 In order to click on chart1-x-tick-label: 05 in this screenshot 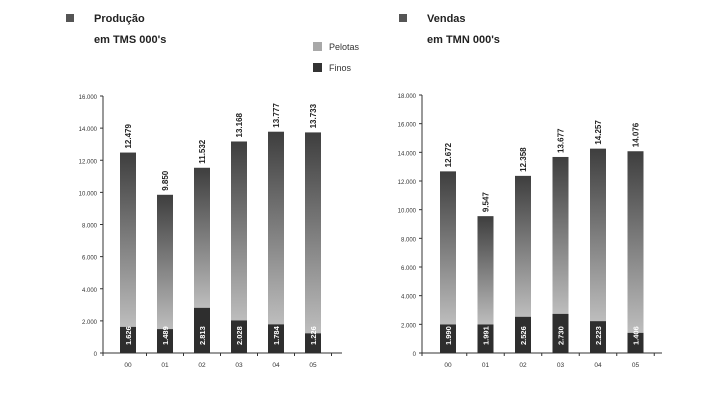, I will do `click(313, 365)`.